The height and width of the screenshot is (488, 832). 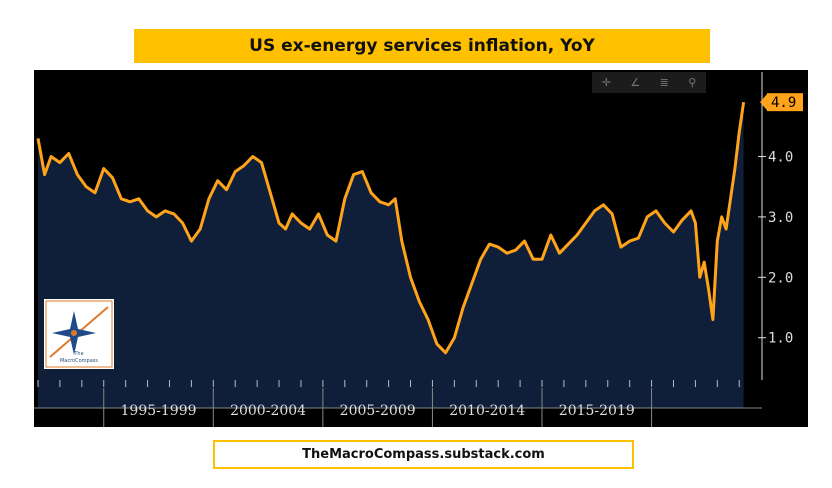 I want to click on x-category-label: 2015-2019, so click(x=597, y=411).